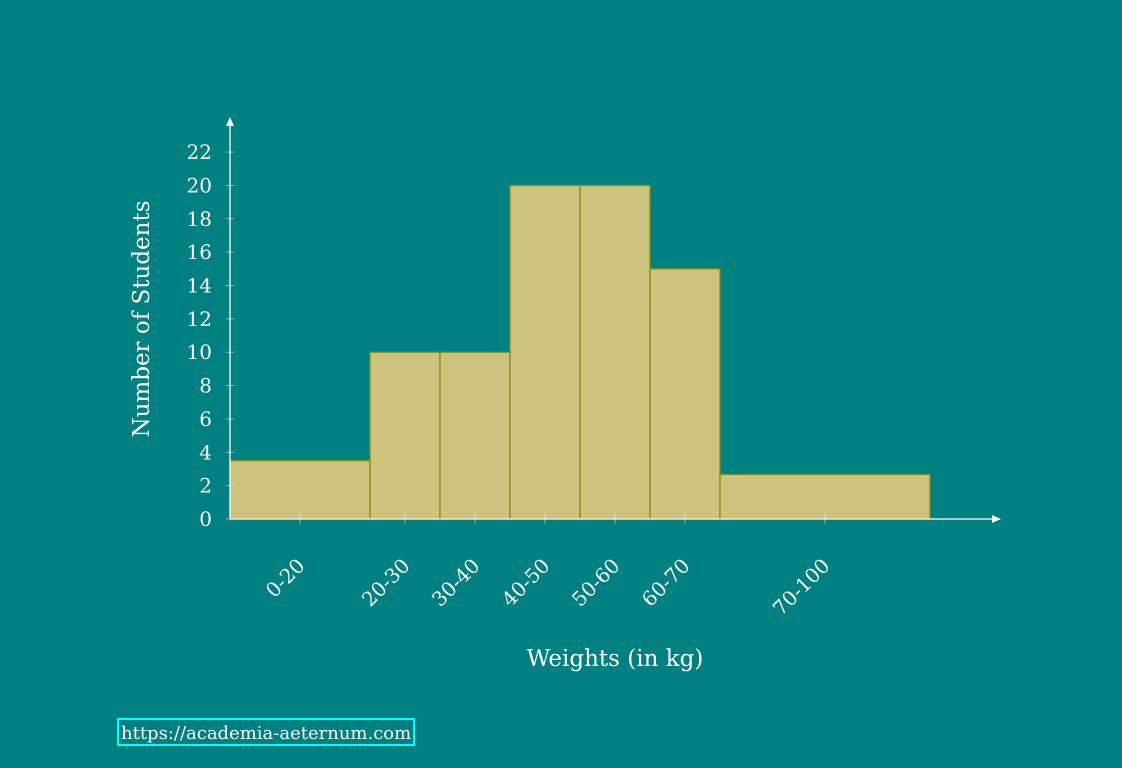 This screenshot has width=1122, height=768. Describe the element at coordinates (199, 319) in the screenshot. I see `y-tick-label: 12` at that location.